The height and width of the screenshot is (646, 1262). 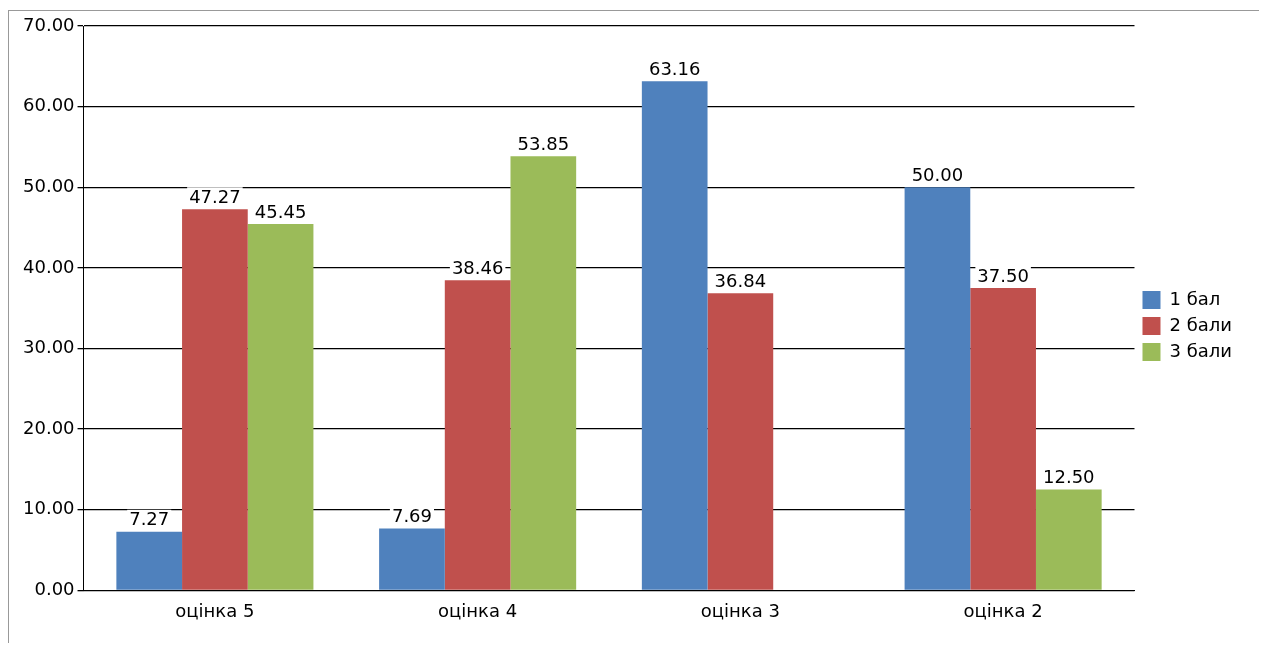 What do you see at coordinates (54, 589) in the screenshot?
I see `y-tick-label: 0.00` at bounding box center [54, 589].